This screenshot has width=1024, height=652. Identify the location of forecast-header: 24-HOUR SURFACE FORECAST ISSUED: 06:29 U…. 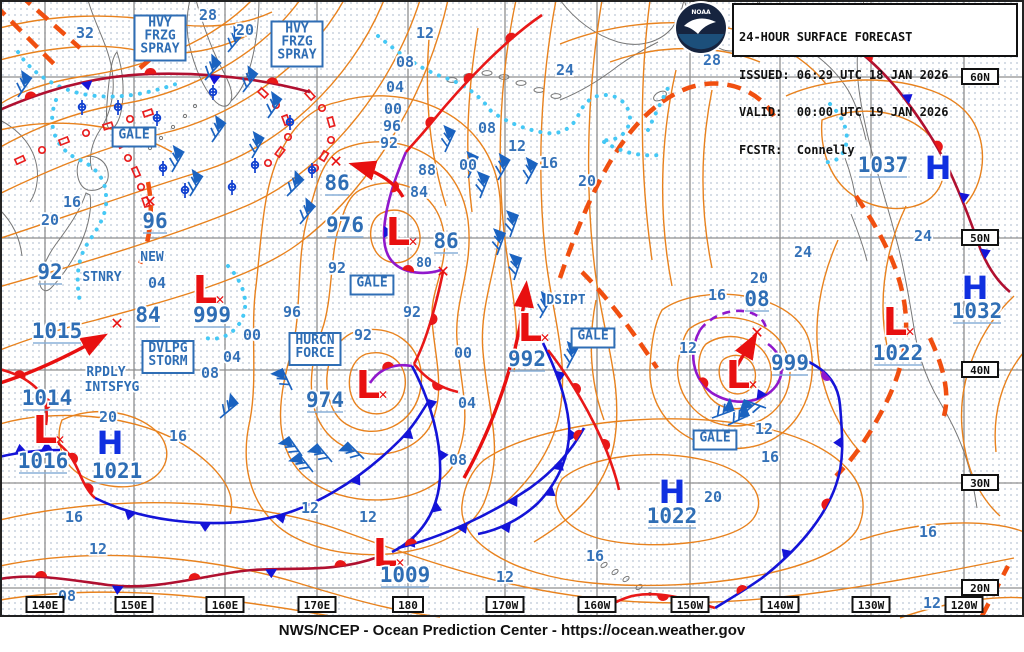
(875, 79).